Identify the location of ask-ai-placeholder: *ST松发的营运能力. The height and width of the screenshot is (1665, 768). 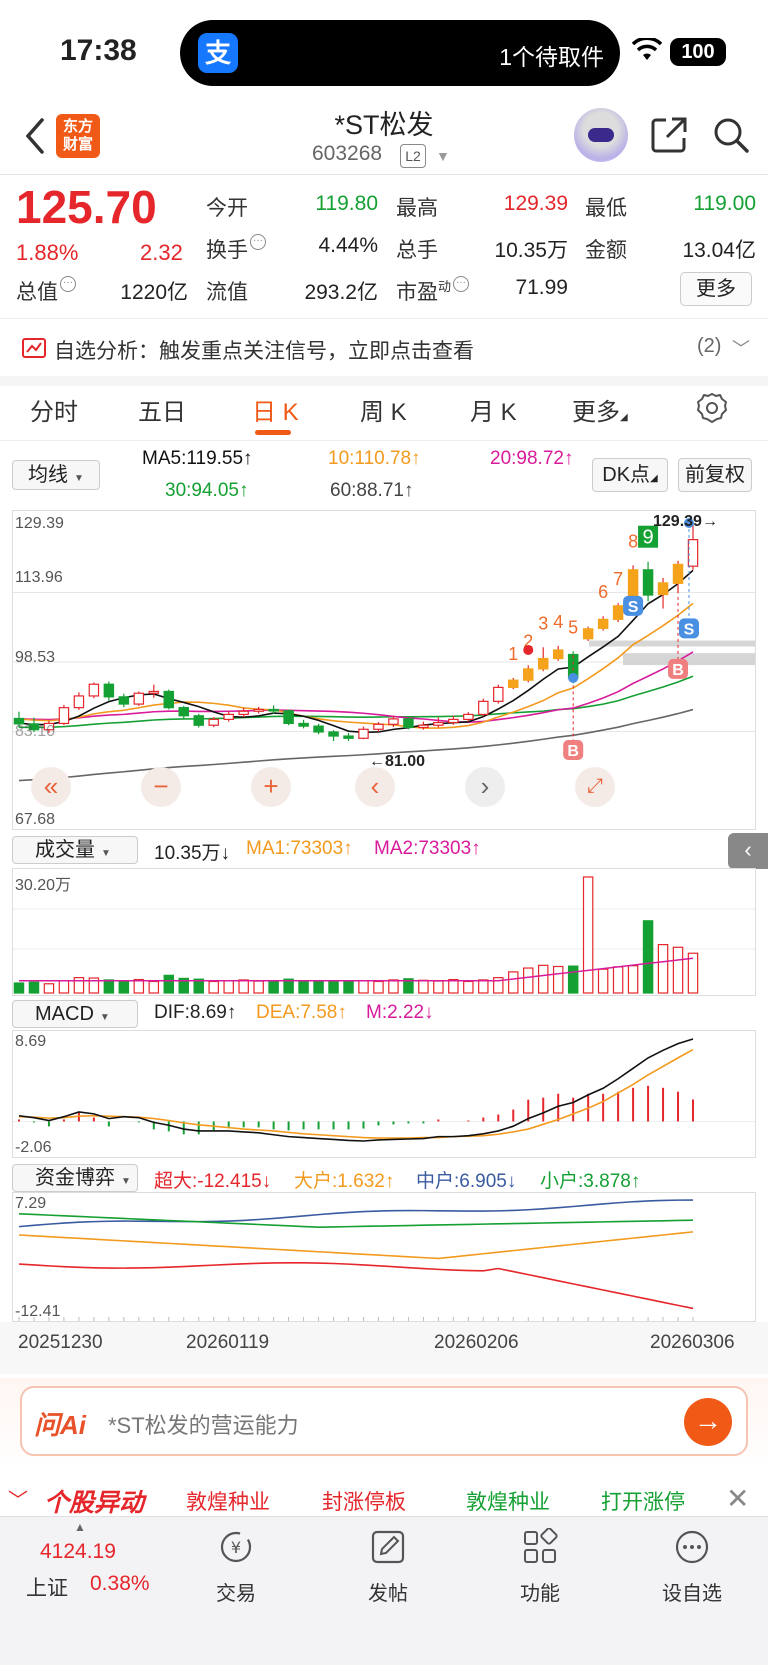
(203, 1425).